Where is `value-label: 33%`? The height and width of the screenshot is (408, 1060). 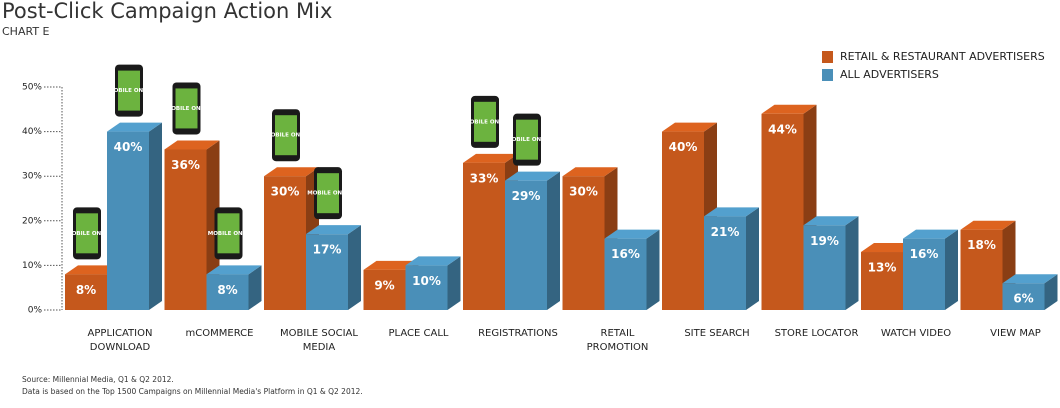 value-label: 33% is located at coordinates (484, 178).